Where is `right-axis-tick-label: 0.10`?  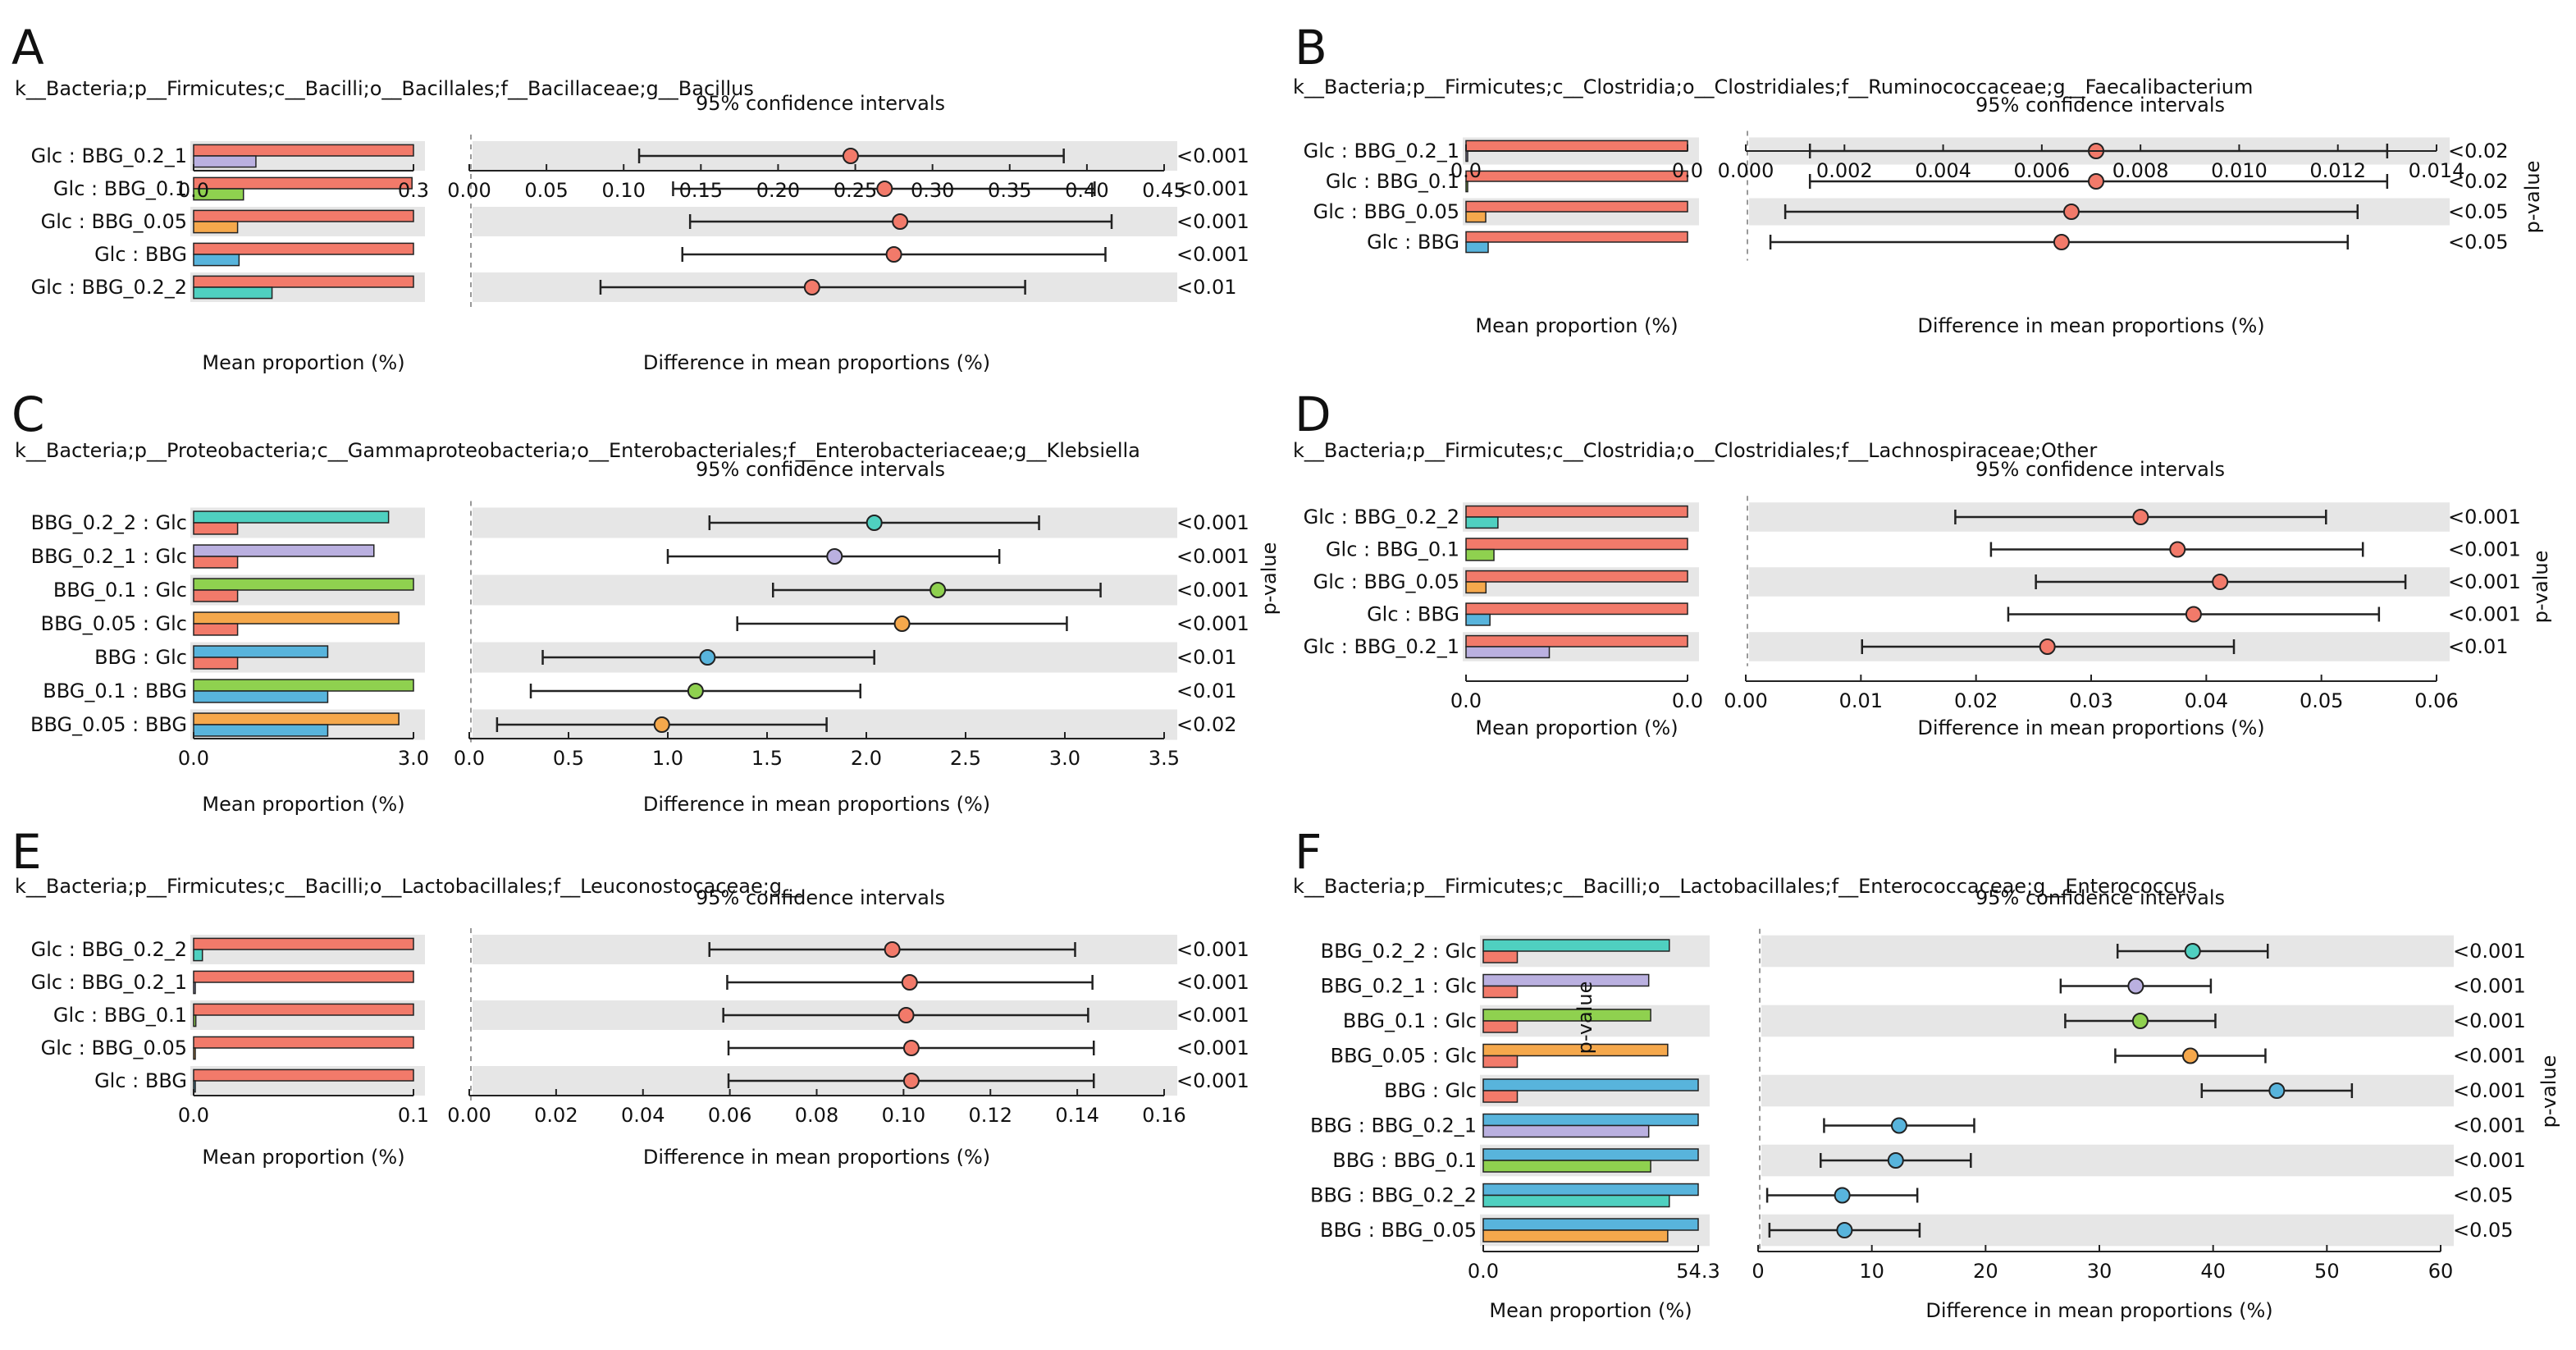
right-axis-tick-label: 0.10 is located at coordinates (904, 1115).